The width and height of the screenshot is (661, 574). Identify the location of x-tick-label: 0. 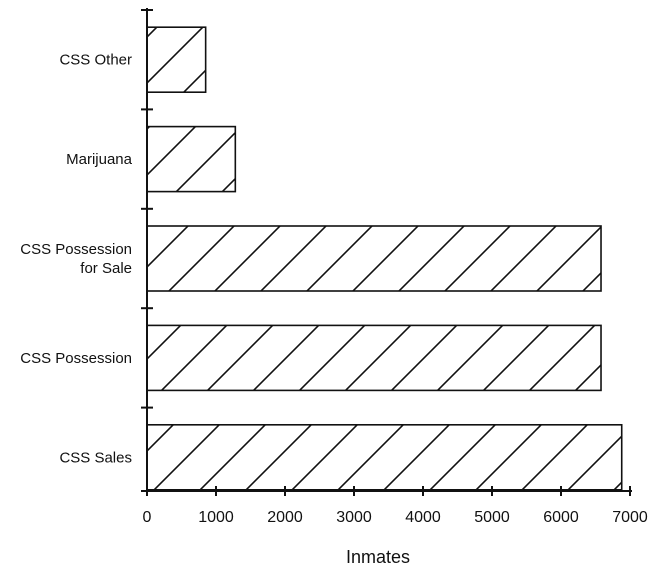
(147, 517).